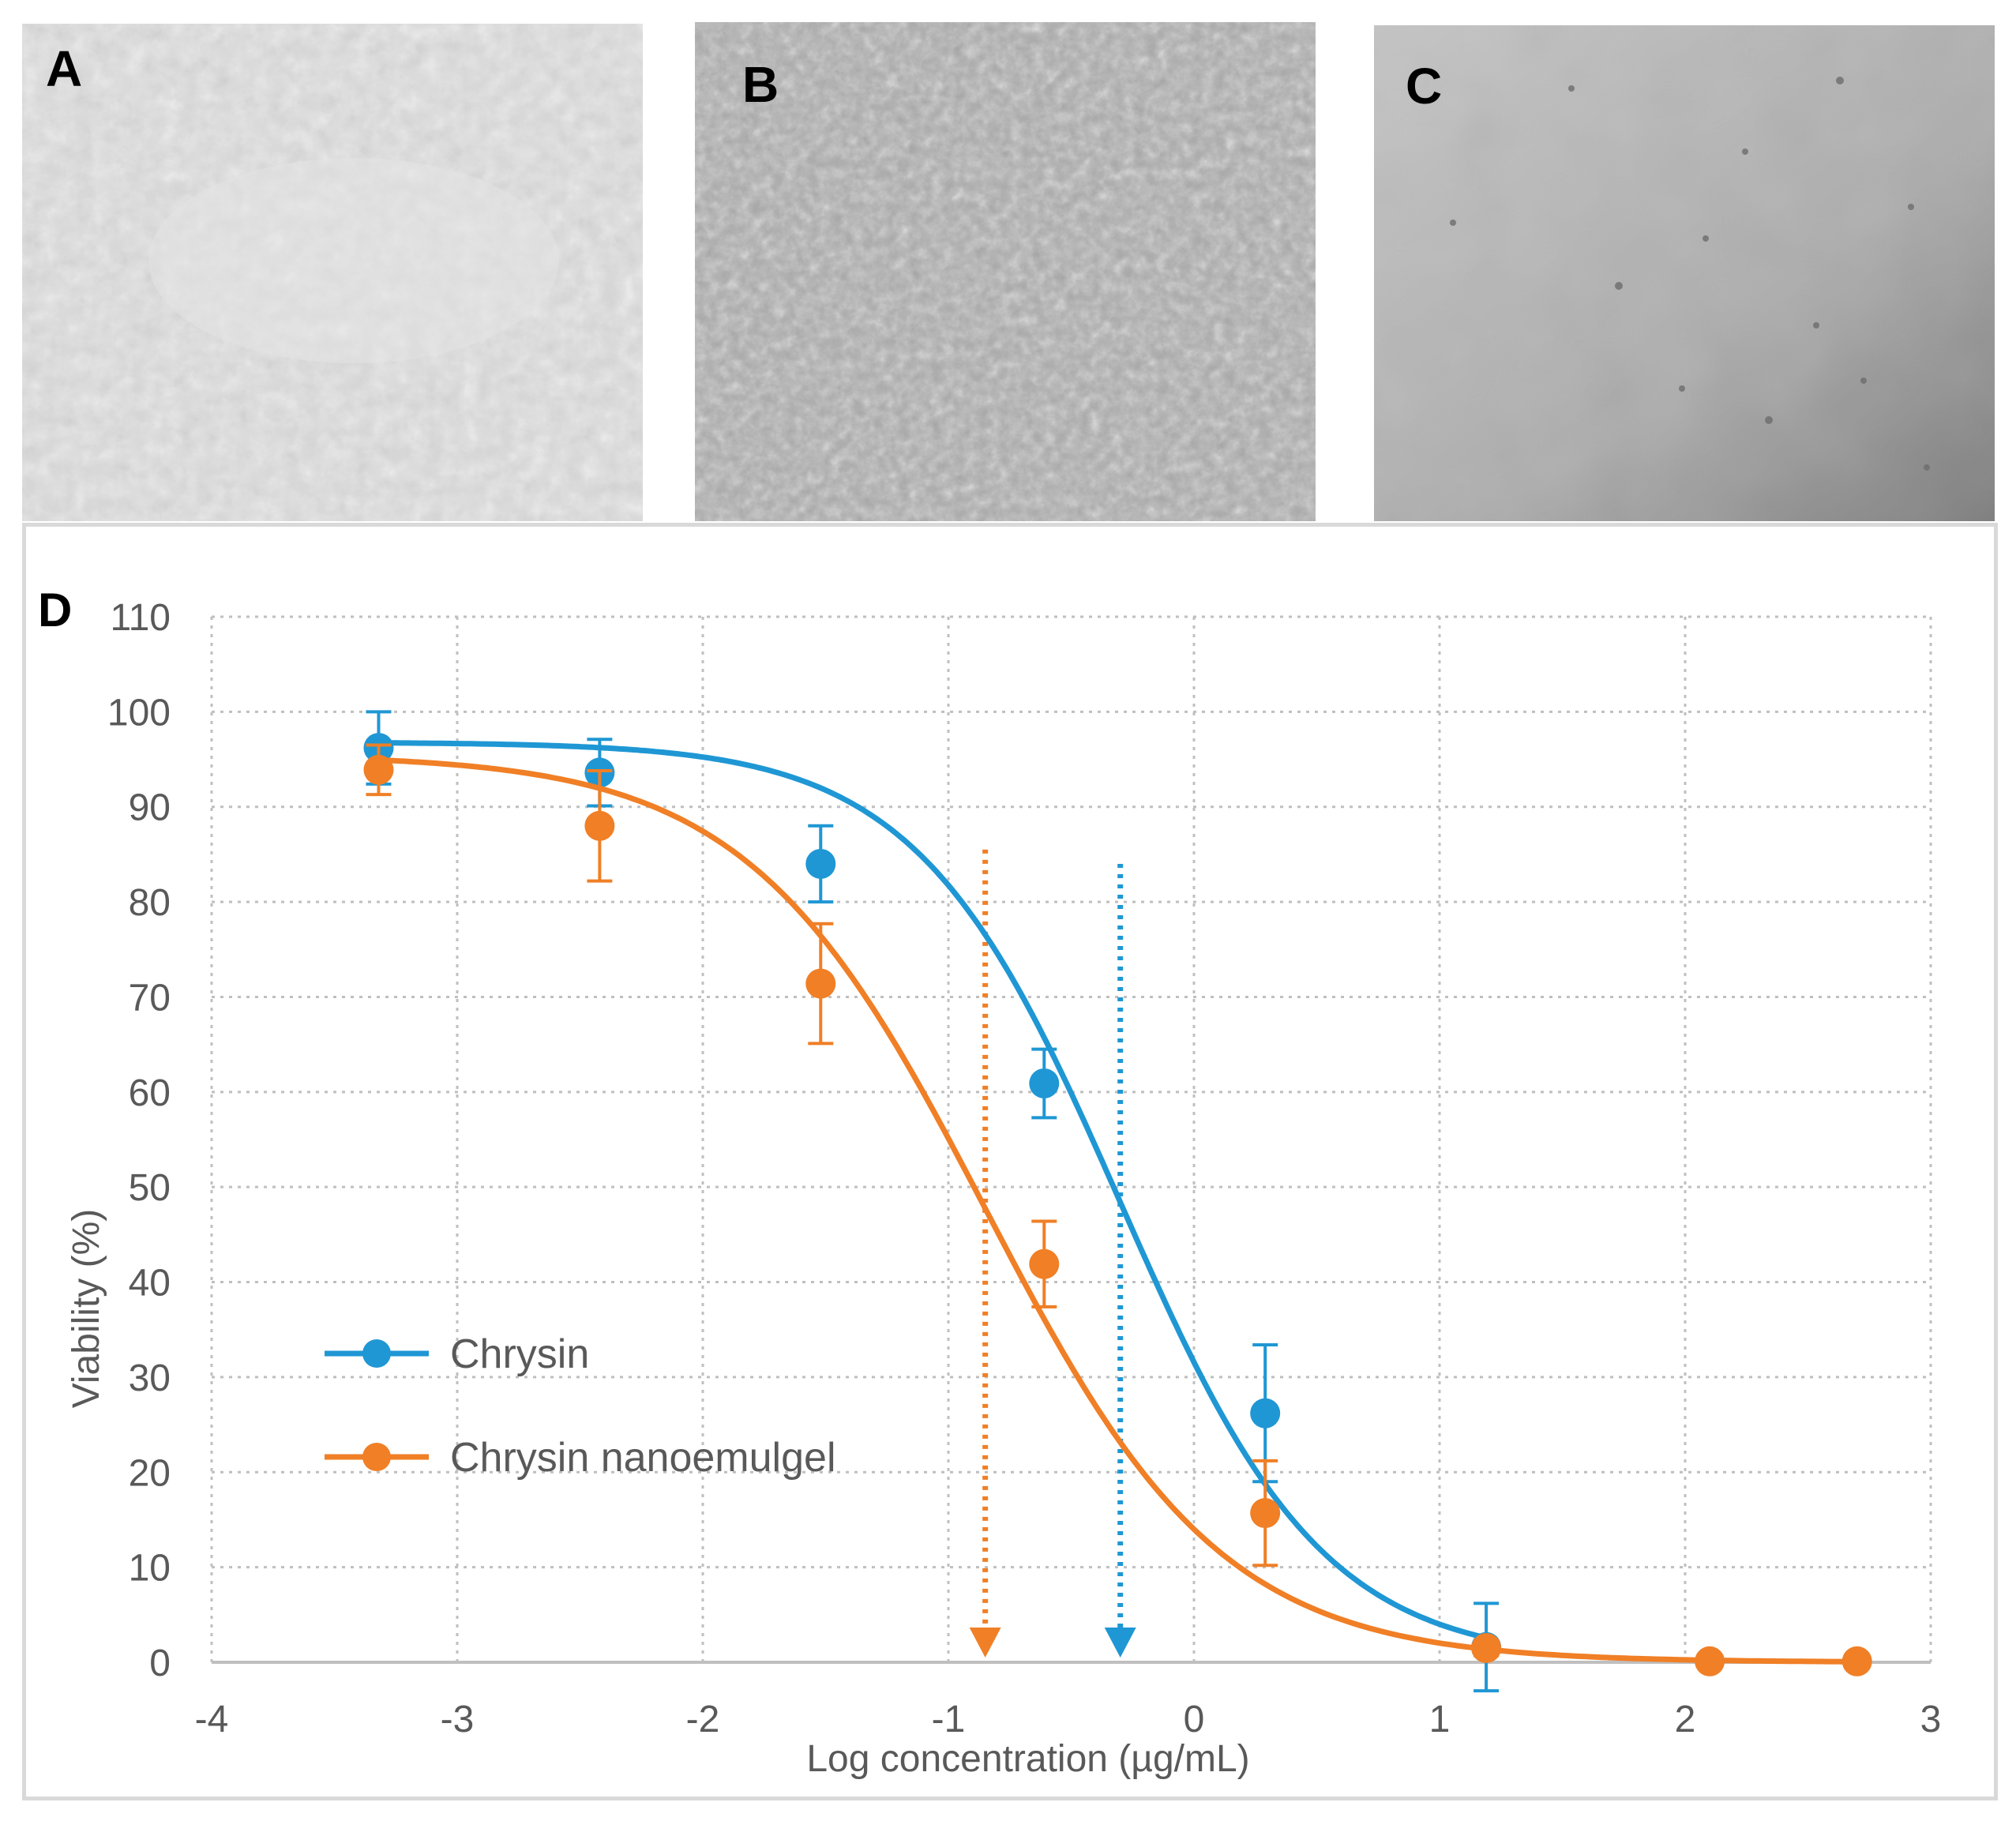 This screenshot has height=1821, width=2016. Describe the element at coordinates (703, 1720) in the screenshot. I see `x-tick-label: -2` at that location.